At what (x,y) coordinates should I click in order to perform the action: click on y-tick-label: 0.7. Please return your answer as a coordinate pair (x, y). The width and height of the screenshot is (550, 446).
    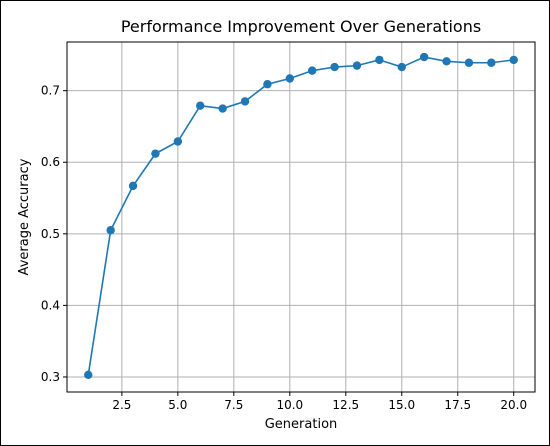
    Looking at the image, I should click on (50, 91).